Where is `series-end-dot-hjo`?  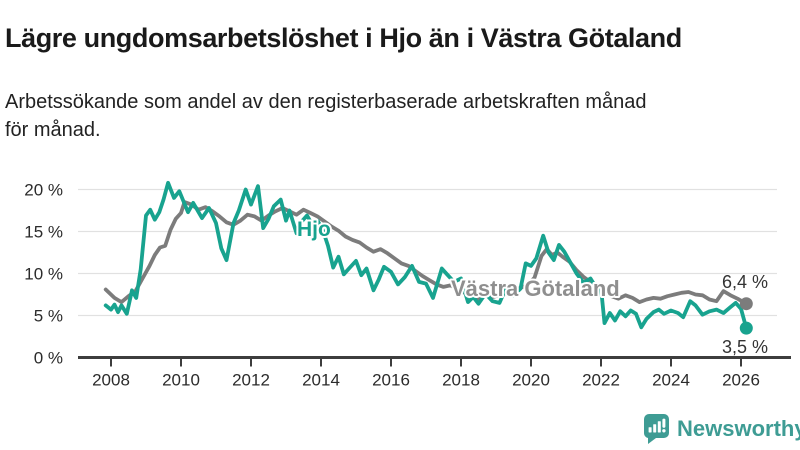 series-end-dot-hjo is located at coordinates (746, 328).